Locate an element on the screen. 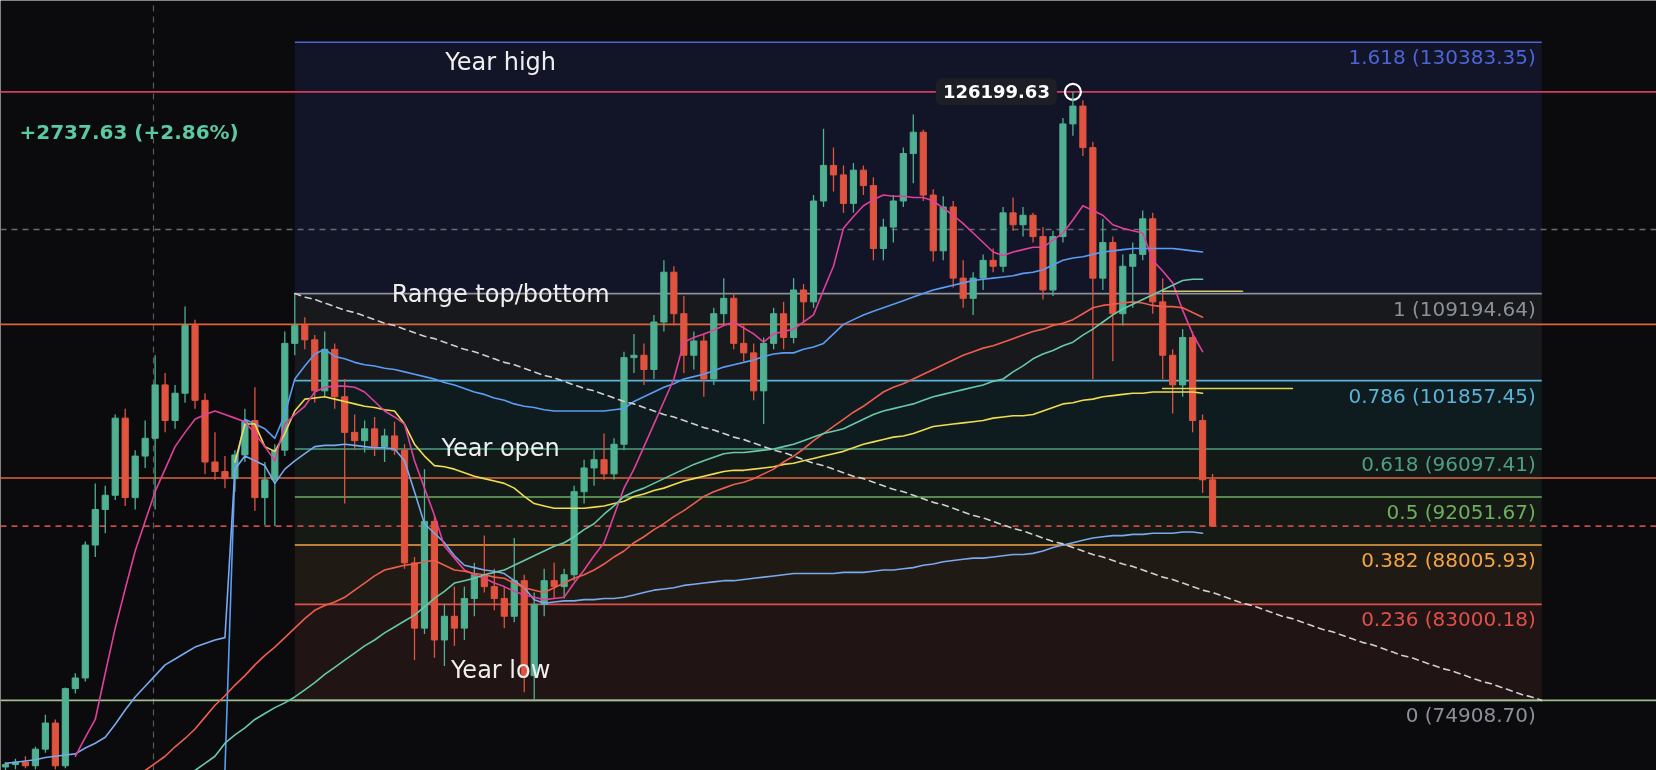  data-label: 126199.63 is located at coordinates (996, 92).